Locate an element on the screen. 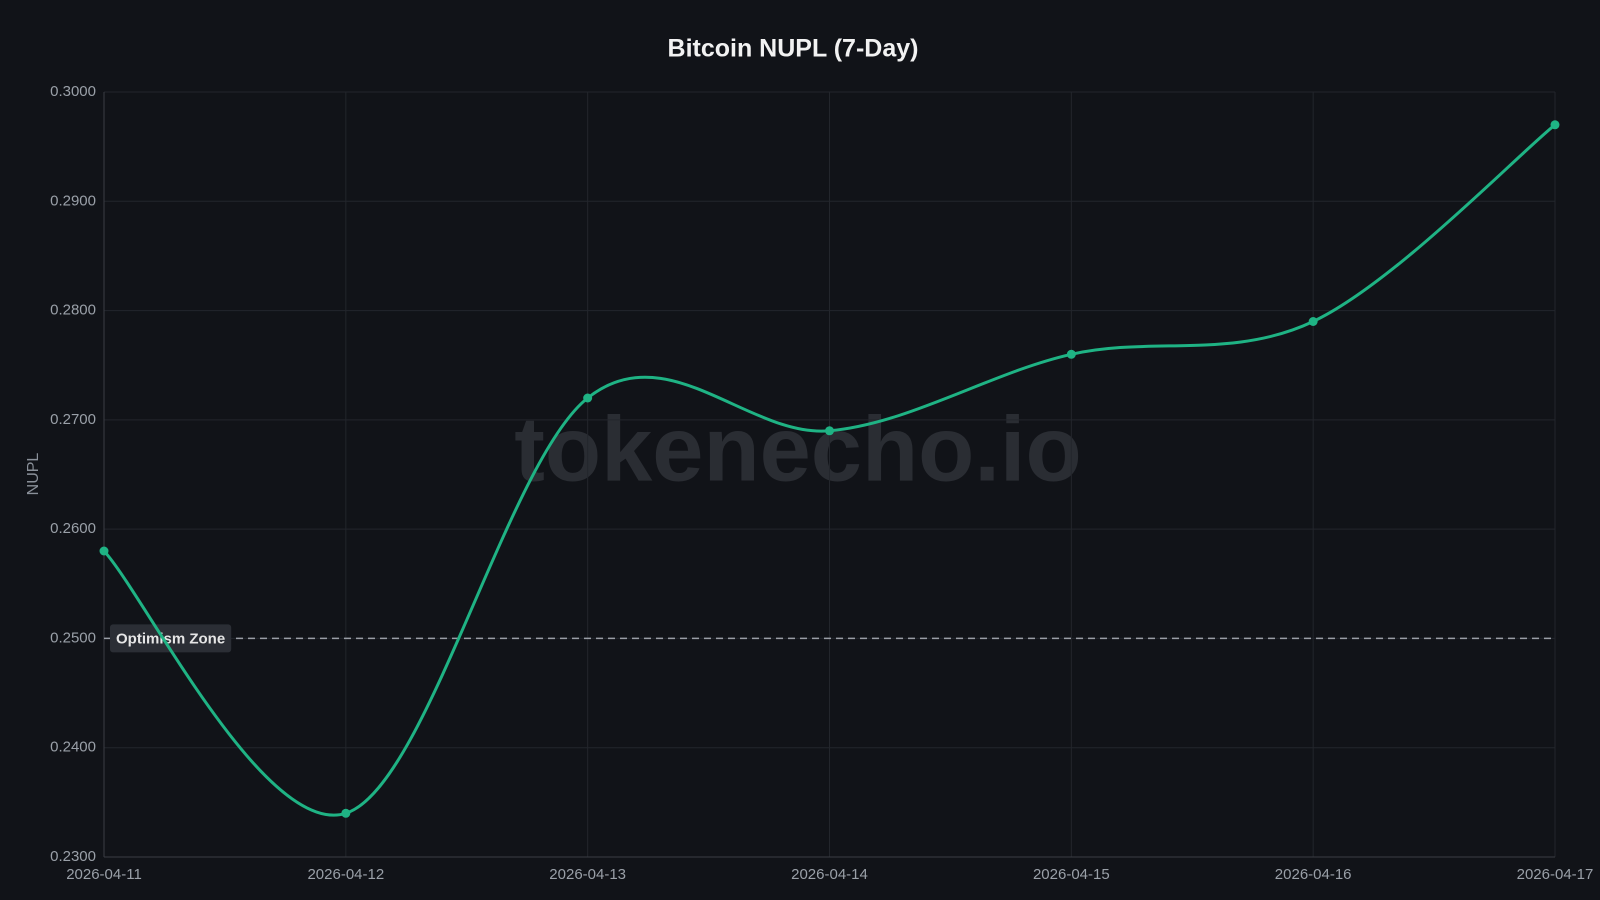 The width and height of the screenshot is (1600, 900). y-tick-label: 0.2400 is located at coordinates (73, 747).